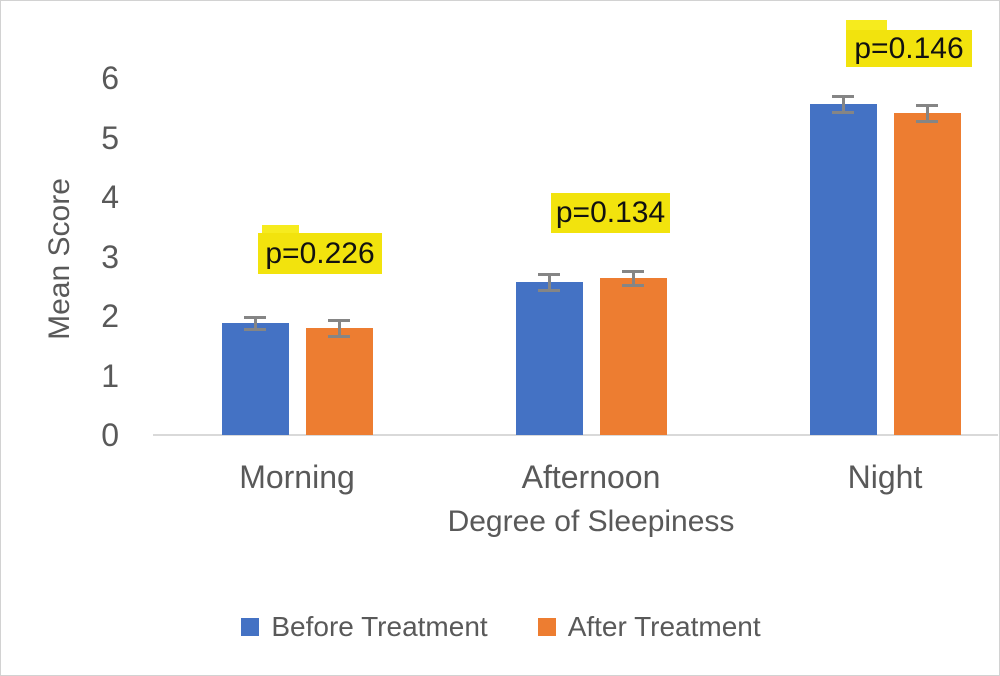 The width and height of the screenshot is (1000, 676). Describe the element at coordinates (610, 213) in the screenshot. I see `p-value-annotation: p=0.134` at that location.